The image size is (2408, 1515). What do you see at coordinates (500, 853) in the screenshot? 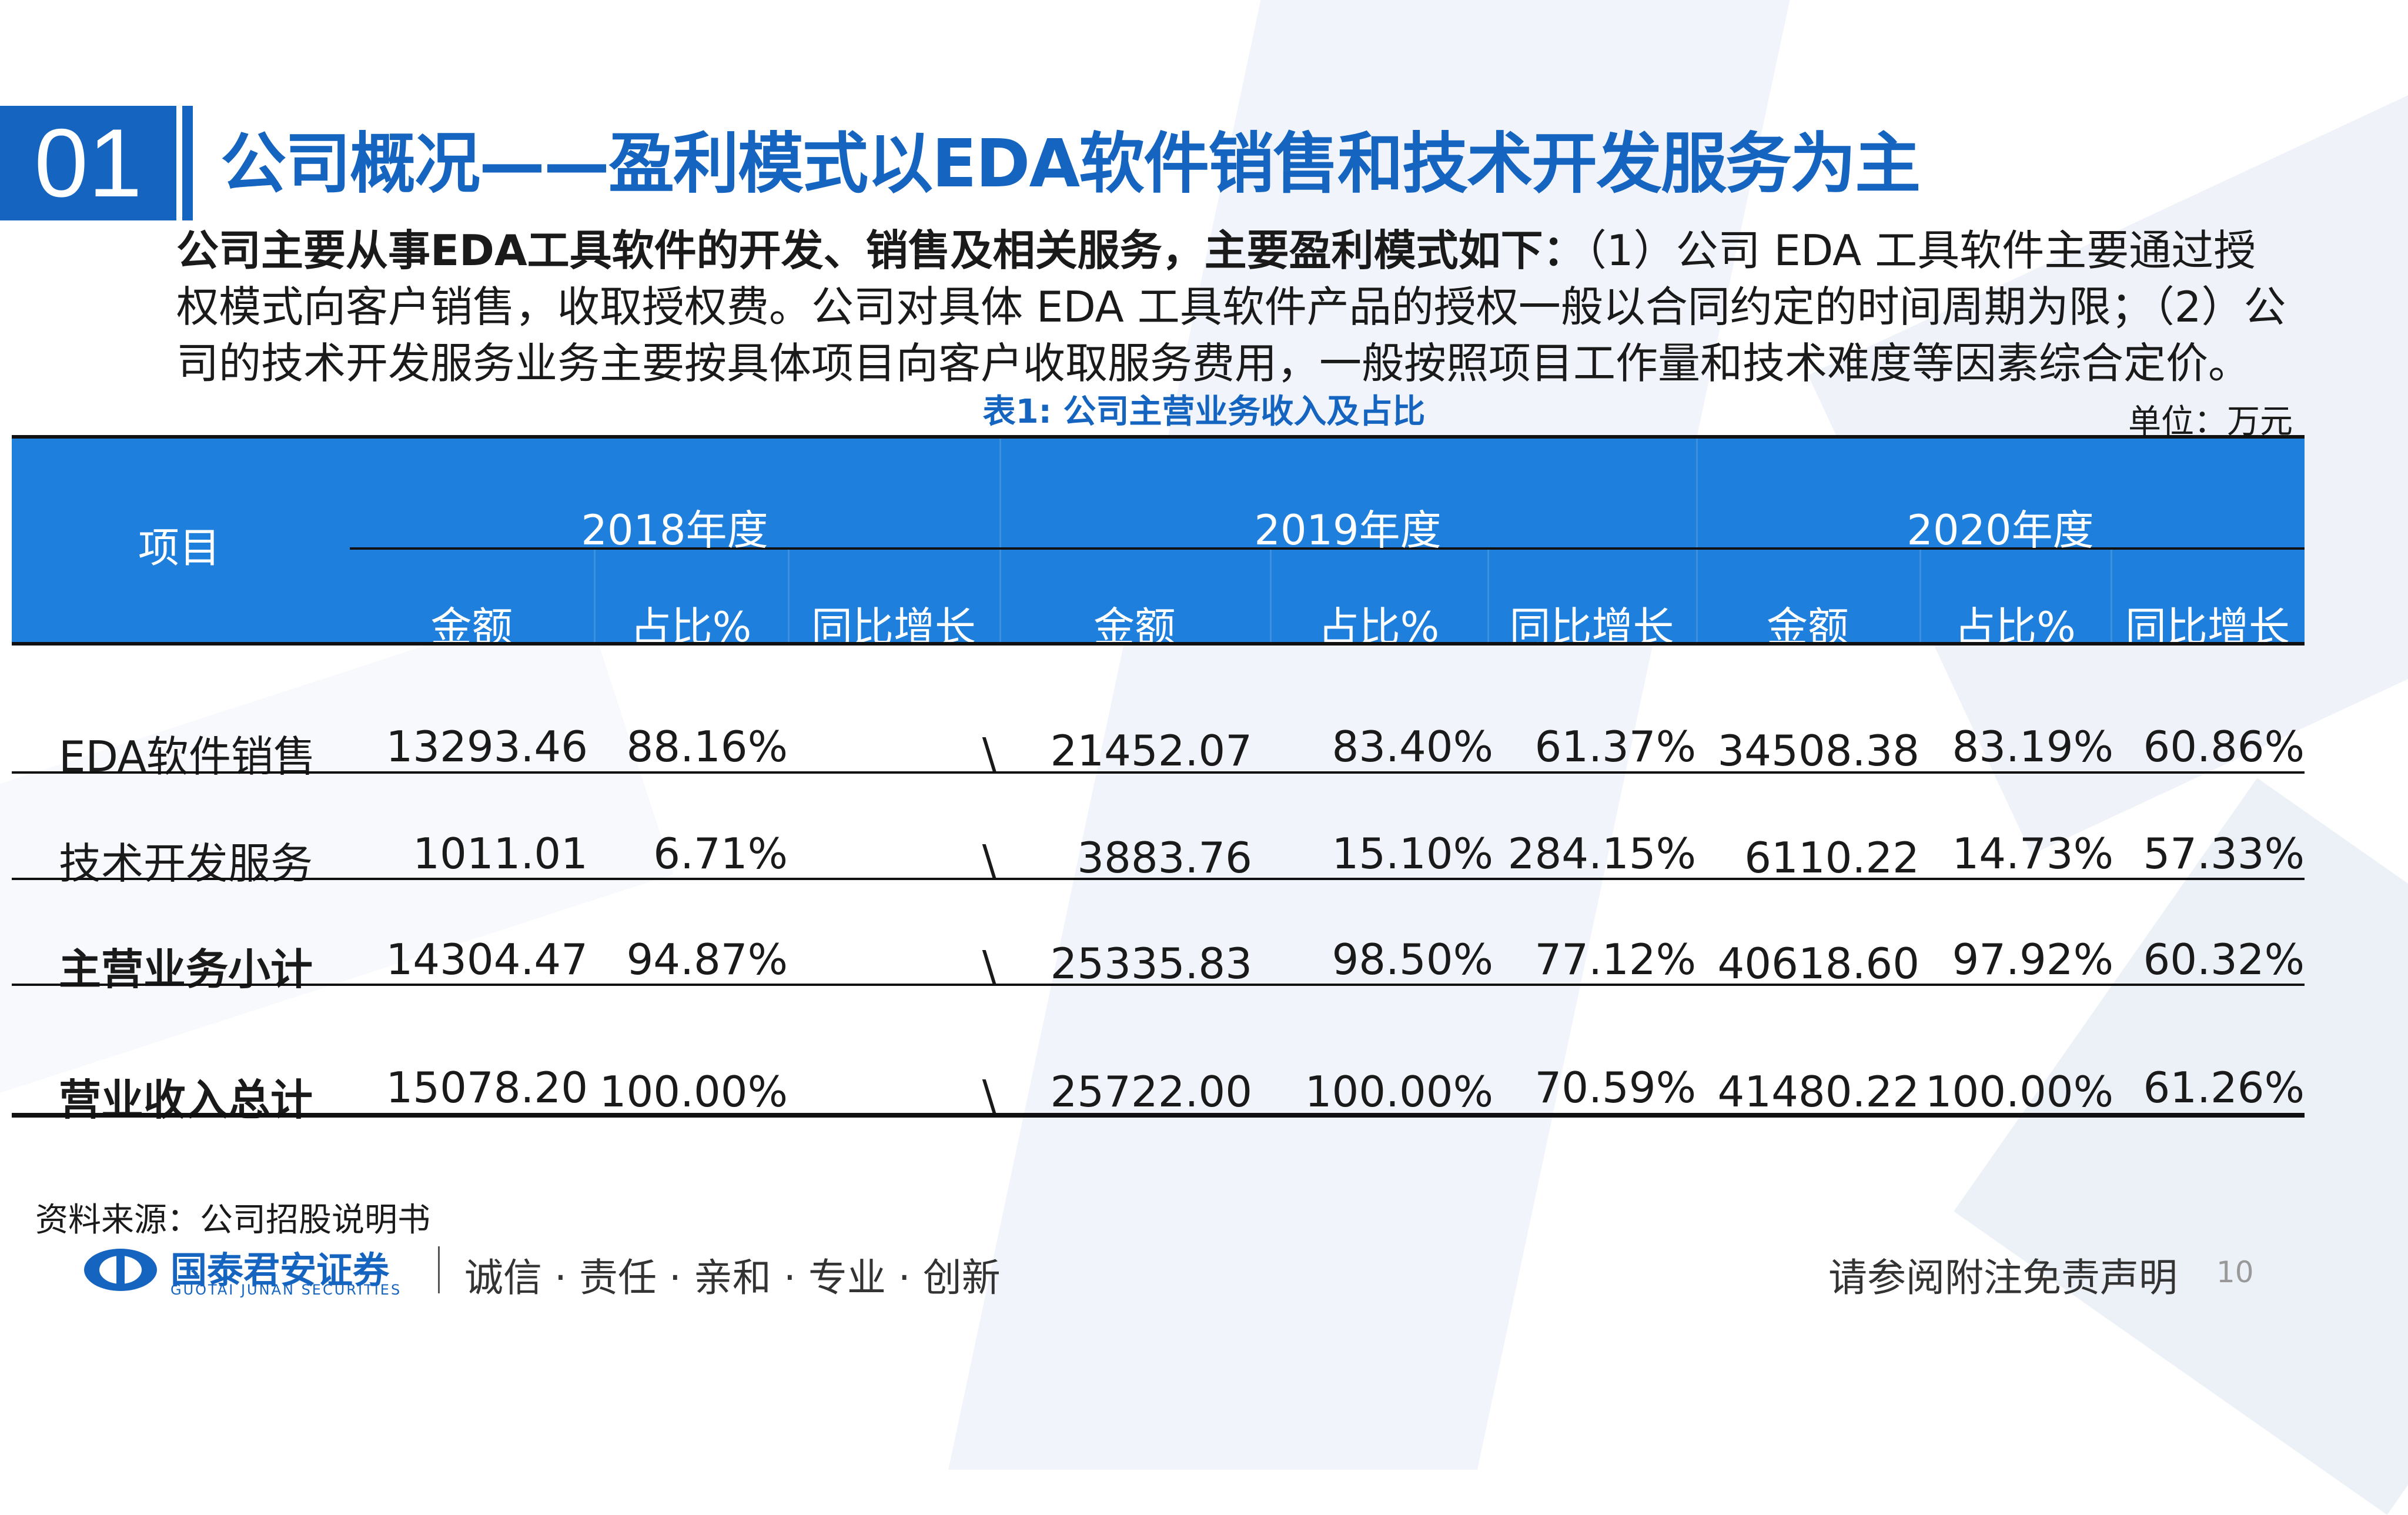
I see `table-cell: 1011.01` at bounding box center [500, 853].